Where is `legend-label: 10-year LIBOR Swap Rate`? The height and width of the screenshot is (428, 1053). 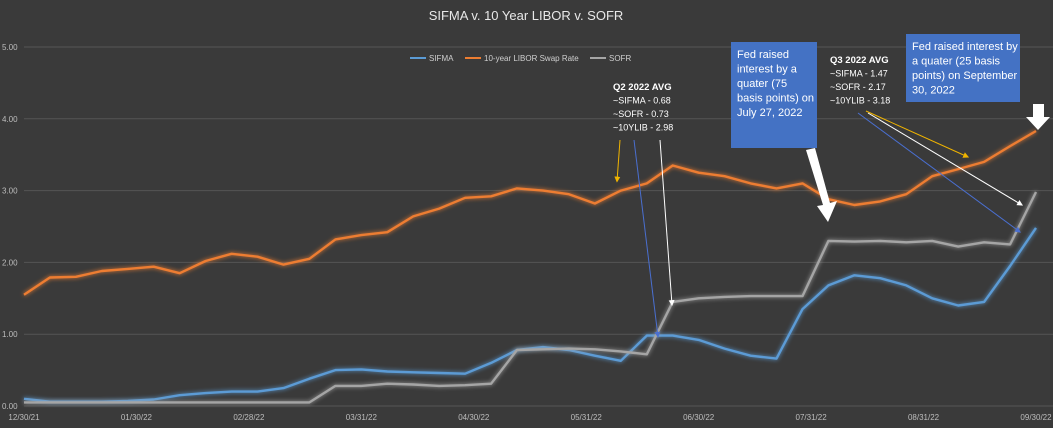
legend-label: 10-year LIBOR Swap Rate is located at coordinates (531, 58).